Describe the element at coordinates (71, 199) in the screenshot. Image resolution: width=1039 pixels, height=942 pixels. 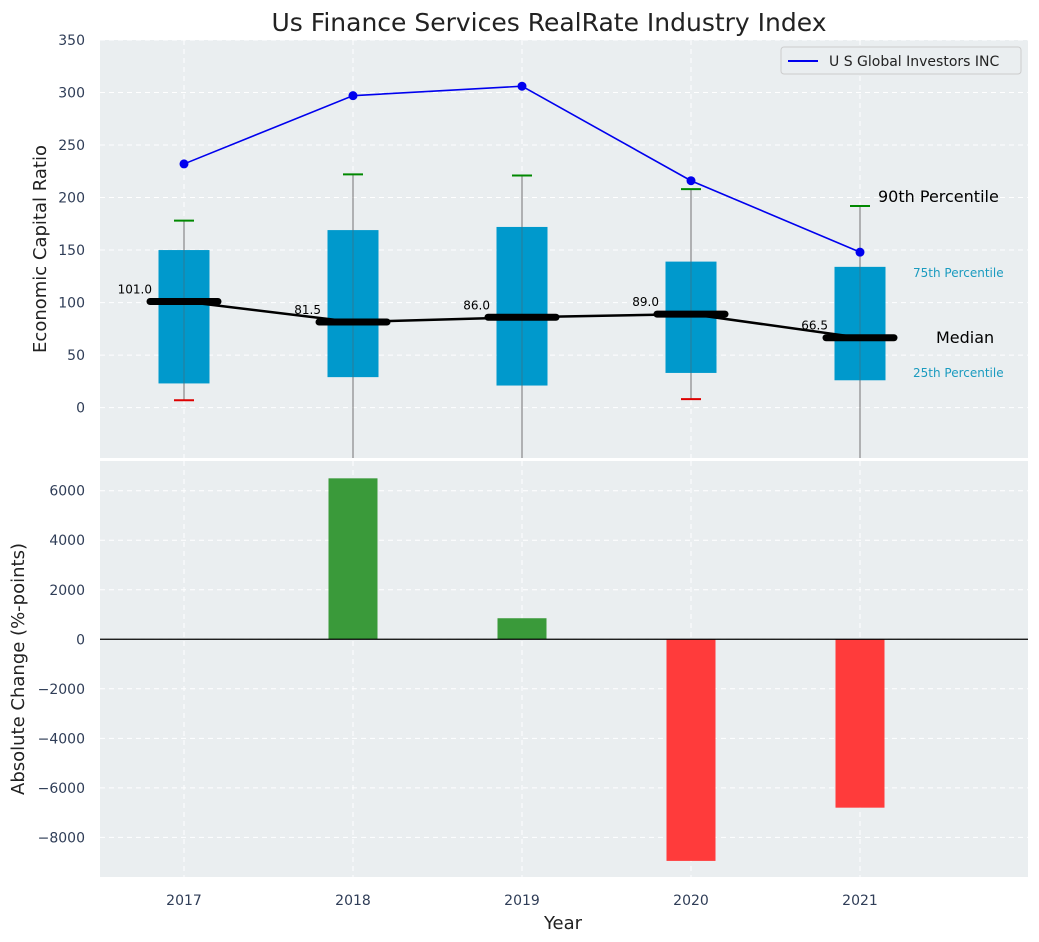
I see `top-y-tick-label: 200` at that location.